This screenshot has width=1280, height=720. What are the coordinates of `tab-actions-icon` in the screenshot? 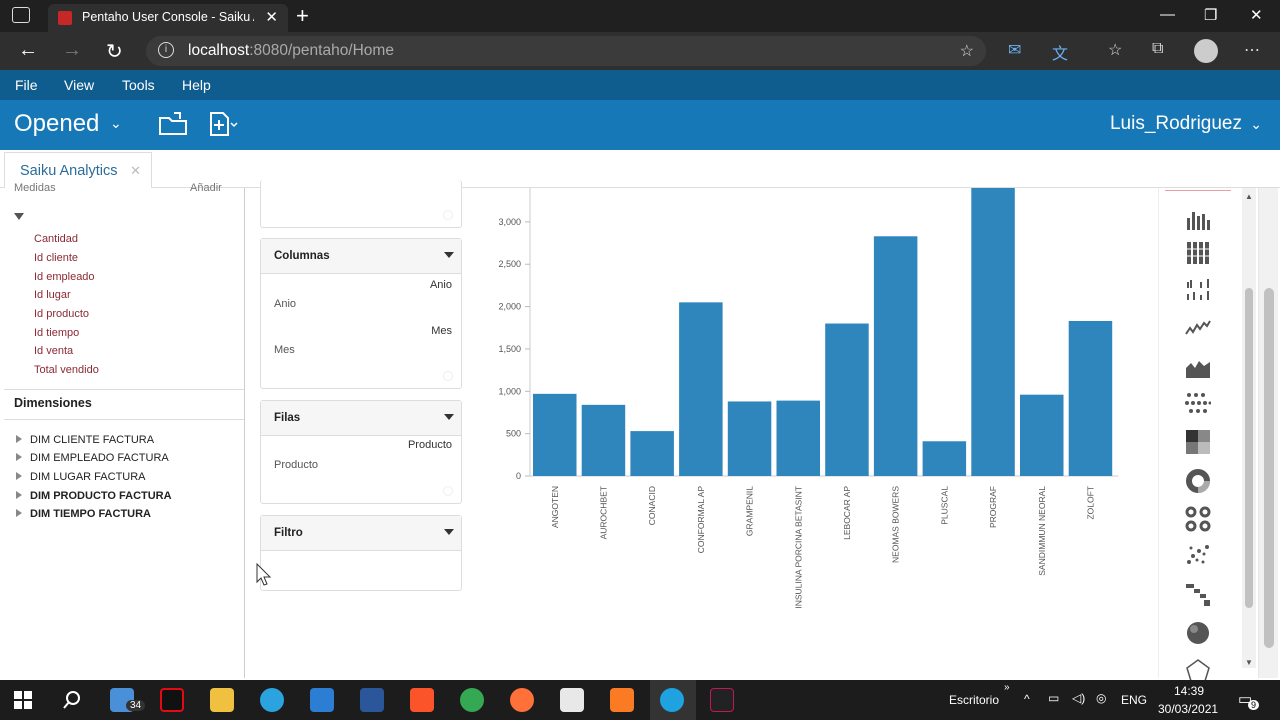 It's located at (21, 15).